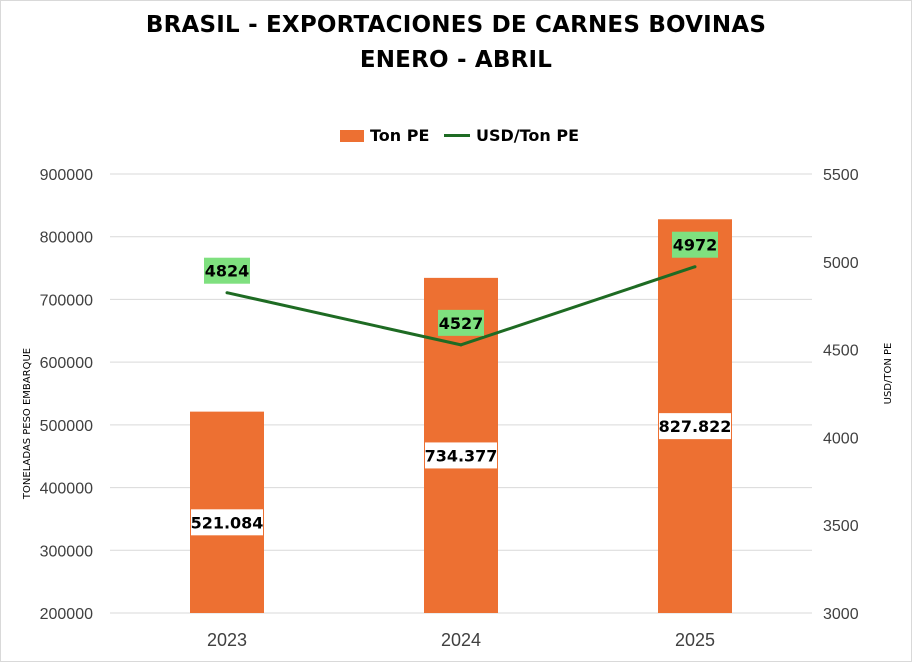  I want to click on chart-legend: Ton PE USD/Ton PE, so click(456, 137).